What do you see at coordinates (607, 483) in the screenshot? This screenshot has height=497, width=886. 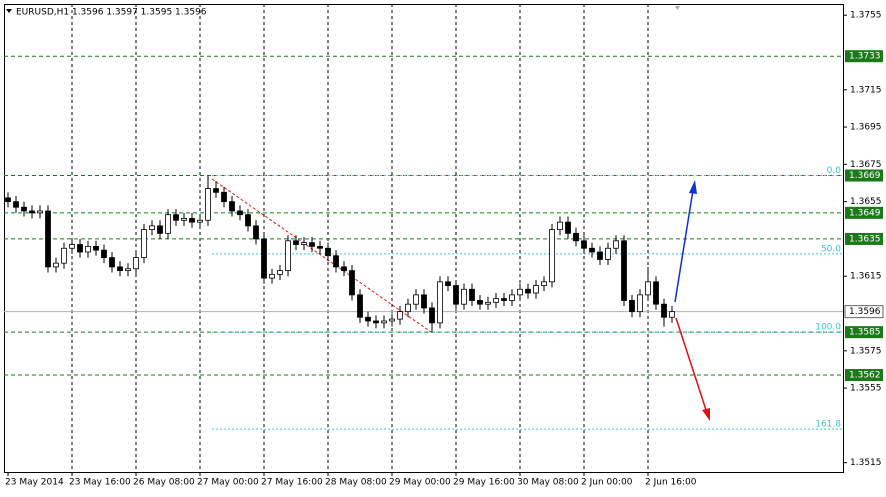 I see `x-tick-label: 2 Jun 00:00` at bounding box center [607, 483].